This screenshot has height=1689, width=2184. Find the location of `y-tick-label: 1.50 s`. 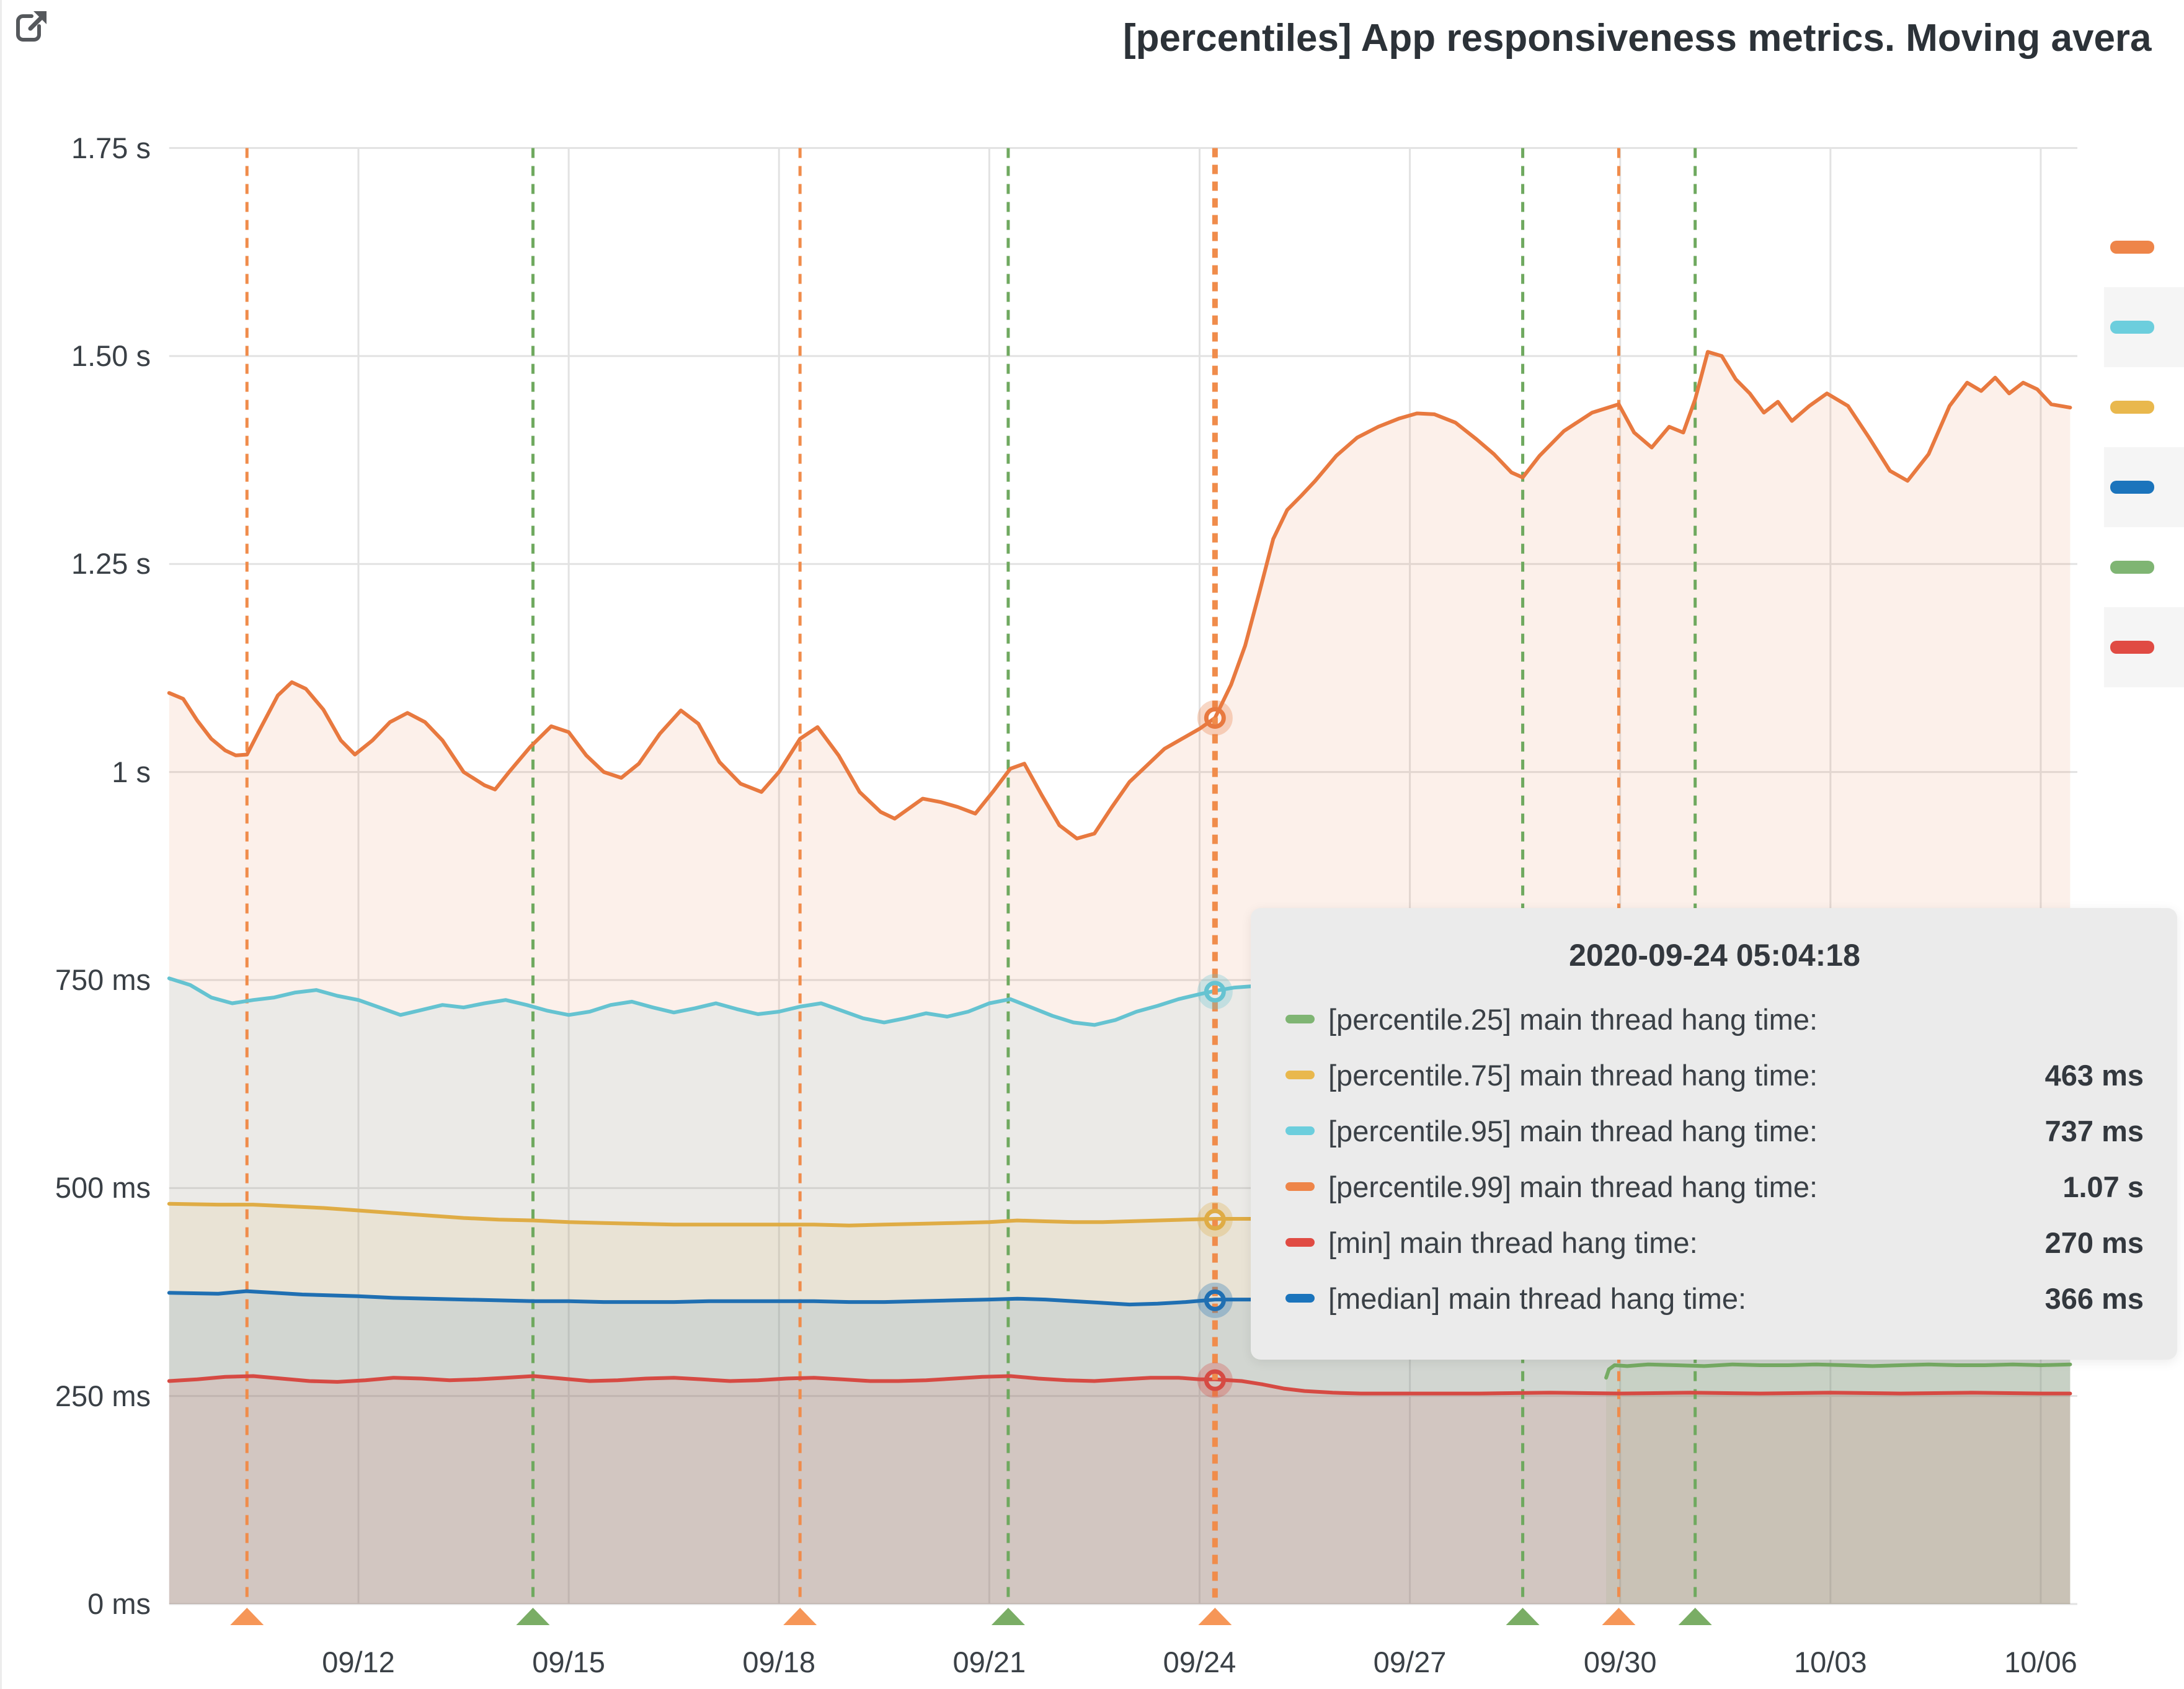

y-tick-label: 1.50 s is located at coordinates (111, 355).